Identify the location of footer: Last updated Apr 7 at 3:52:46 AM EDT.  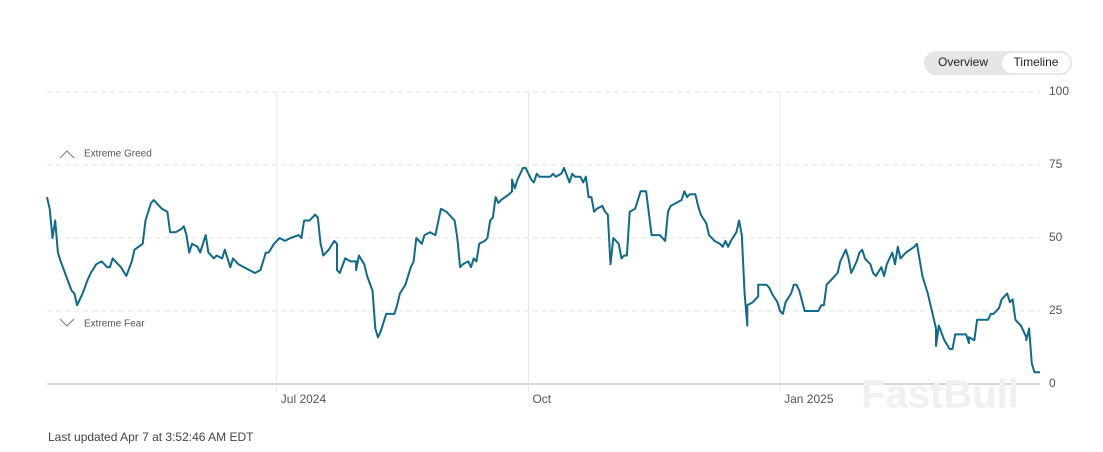
(151, 437).